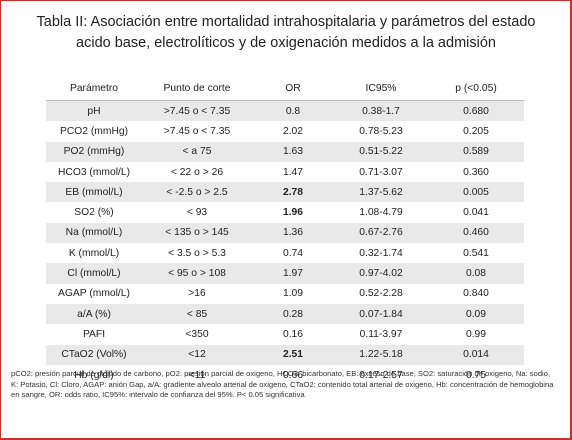 This screenshot has width=572, height=440. Describe the element at coordinates (293, 355) in the screenshot. I see `cell-or: 2.51` at that location.